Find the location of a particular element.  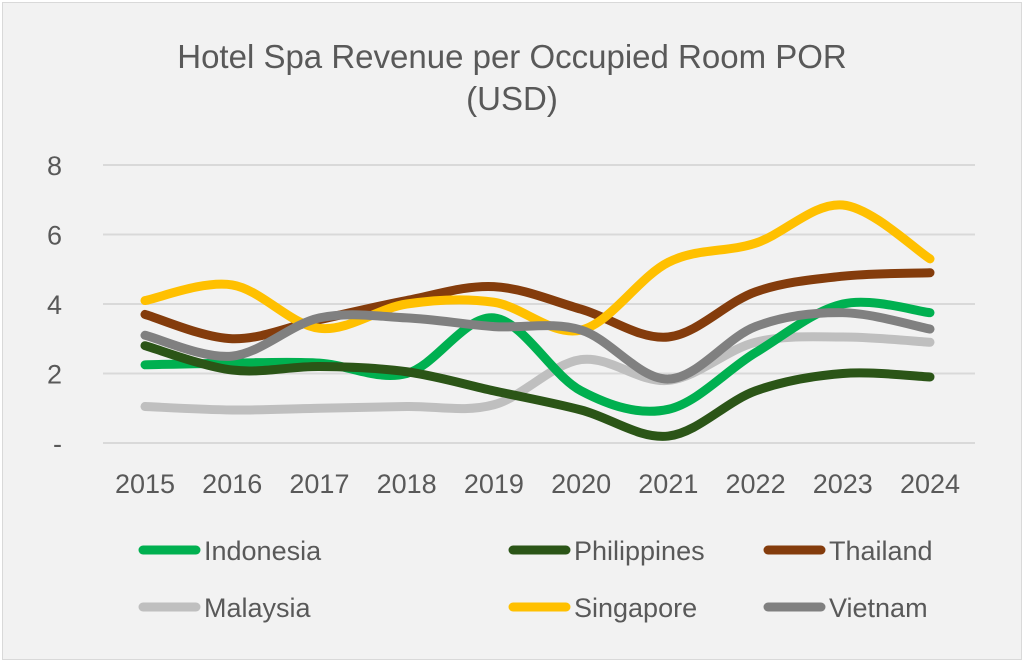

x-tick-label: 2022 is located at coordinates (756, 484).